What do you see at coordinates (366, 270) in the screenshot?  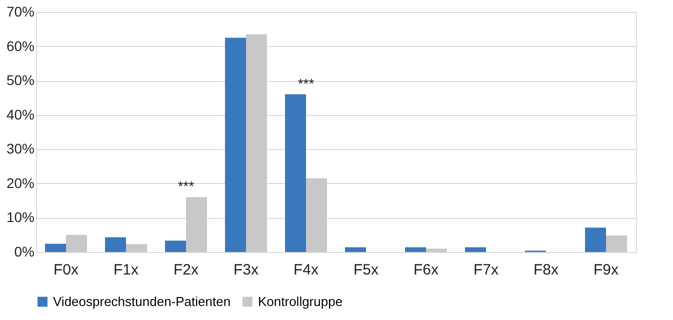 I see `x-tick-label: F5x` at bounding box center [366, 270].